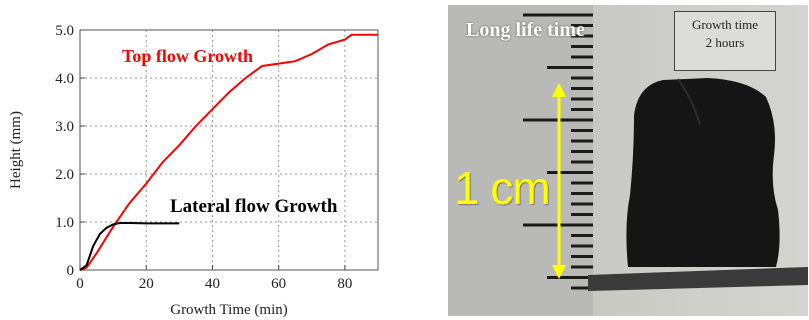 The image size is (809, 320). What do you see at coordinates (525, 30) in the screenshot?
I see `photo-title: Long life time` at bounding box center [525, 30].